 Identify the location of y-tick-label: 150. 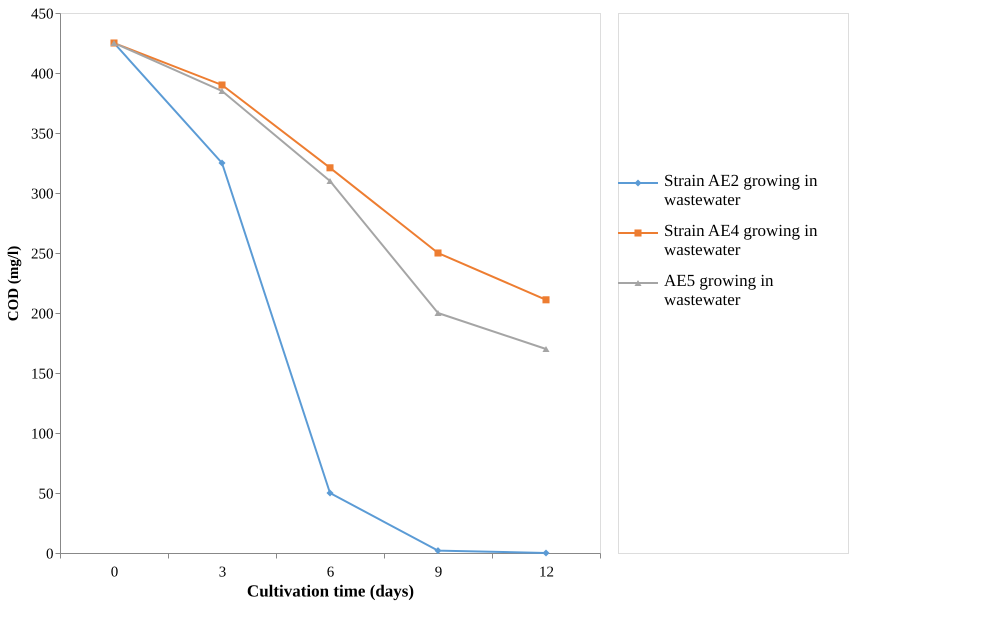
(42, 374).